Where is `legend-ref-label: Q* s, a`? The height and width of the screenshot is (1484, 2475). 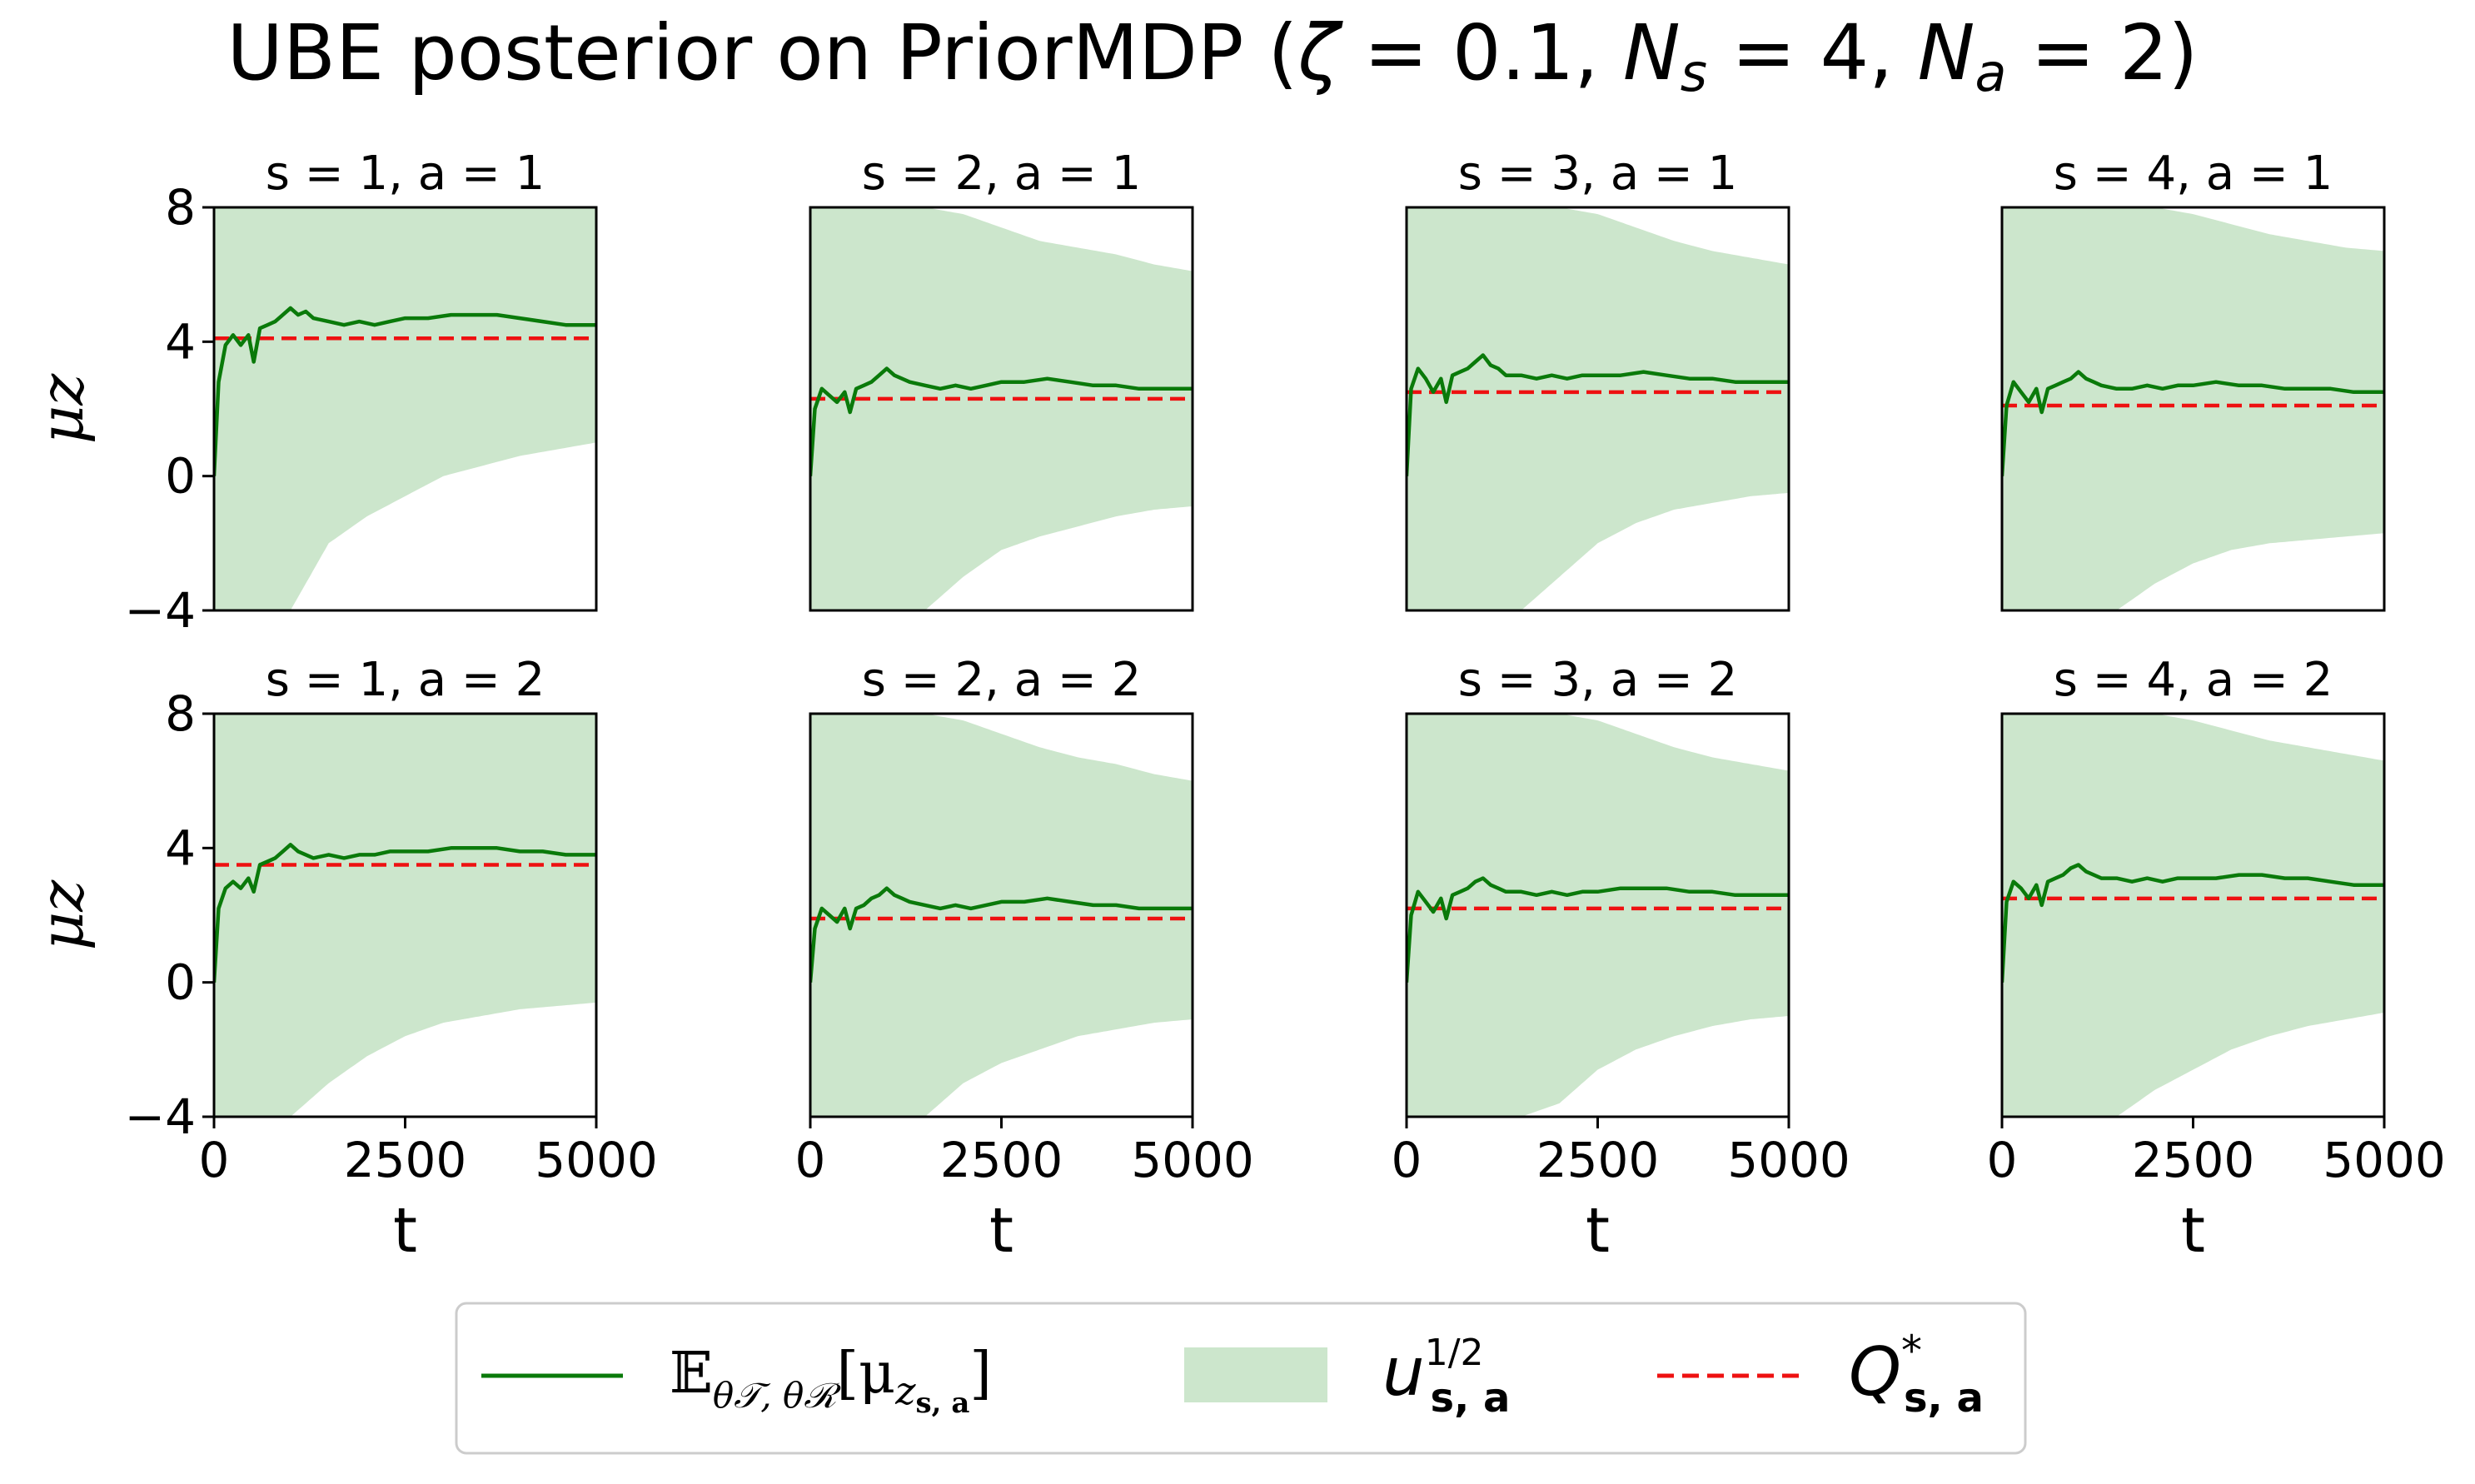 legend-ref-label: Q* s, a is located at coordinates (1916, 1374).